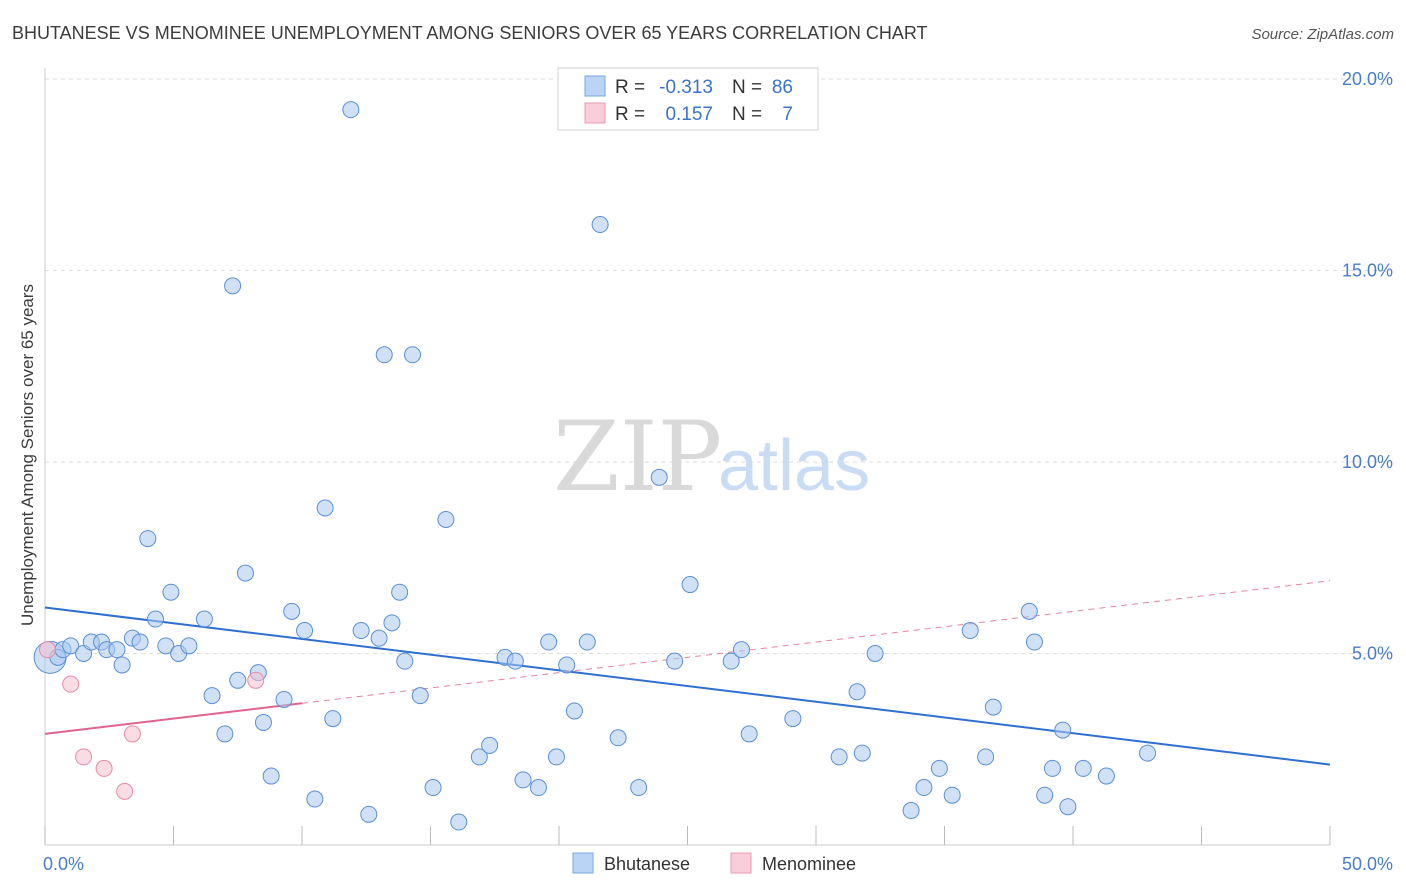  What do you see at coordinates (583, 863) in the screenshot?
I see `series-legend-swatch-bhutanese` at bounding box center [583, 863].